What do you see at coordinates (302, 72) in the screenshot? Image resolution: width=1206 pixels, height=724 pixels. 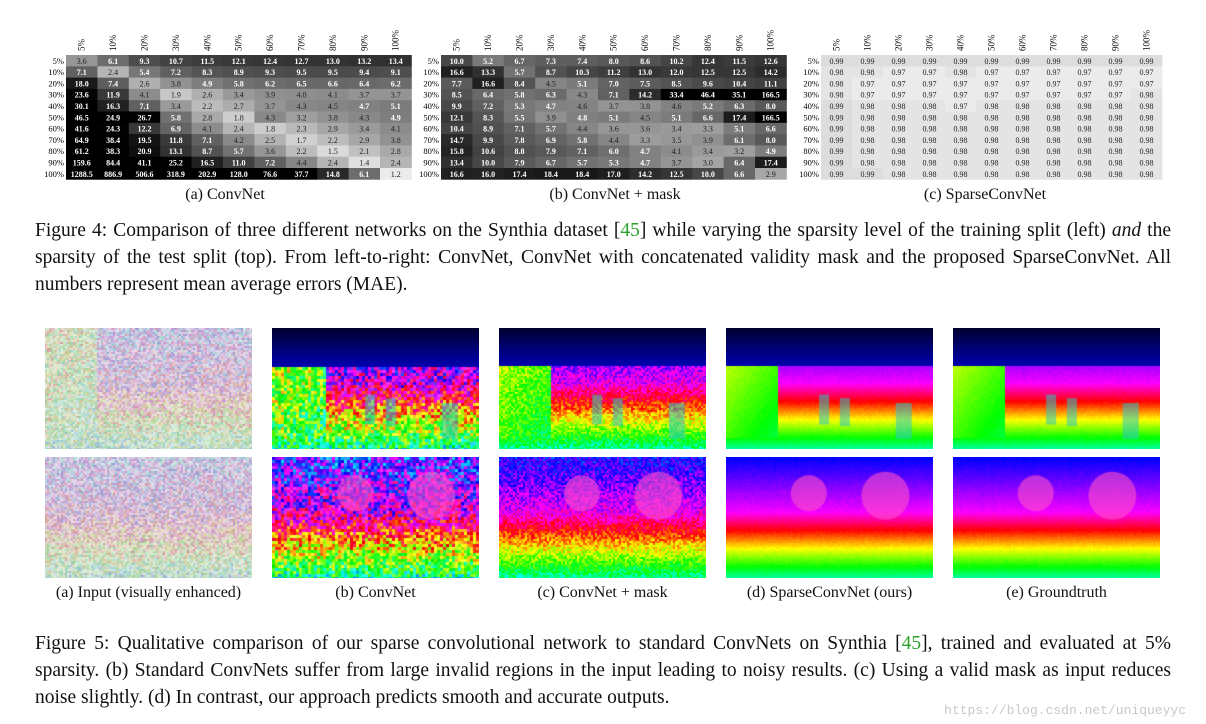 I see `heatmap-value: 9.5` at bounding box center [302, 72].